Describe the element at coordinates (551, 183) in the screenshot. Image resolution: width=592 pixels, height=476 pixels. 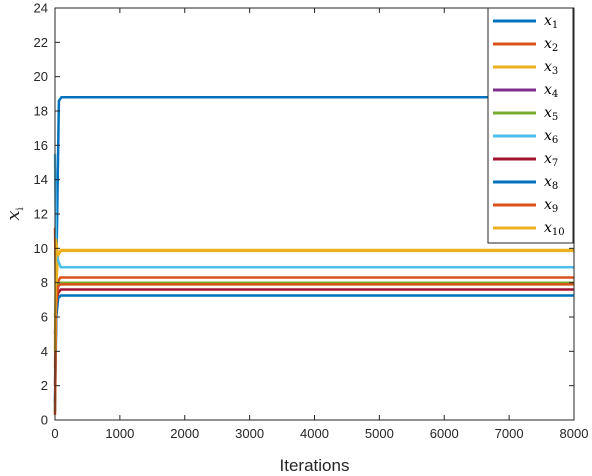
I see `legend-entry-x8: x8` at that location.